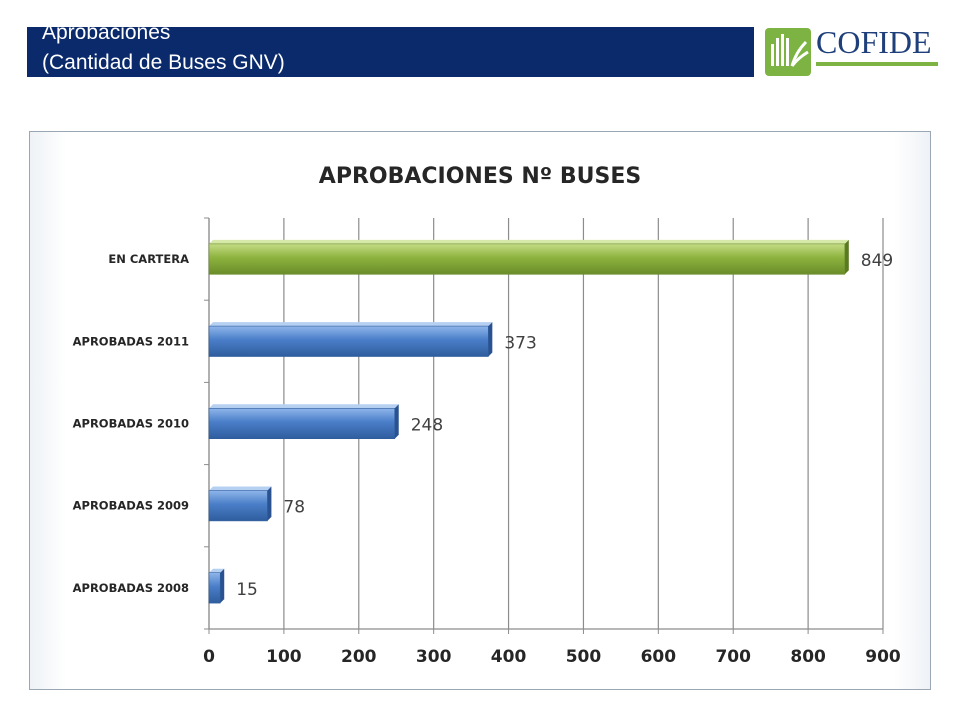 This screenshot has width=960, height=720. Describe the element at coordinates (163, 62) in the screenshot. I see `page-subtitle: (Cantidad de Buses GNV)` at that location.